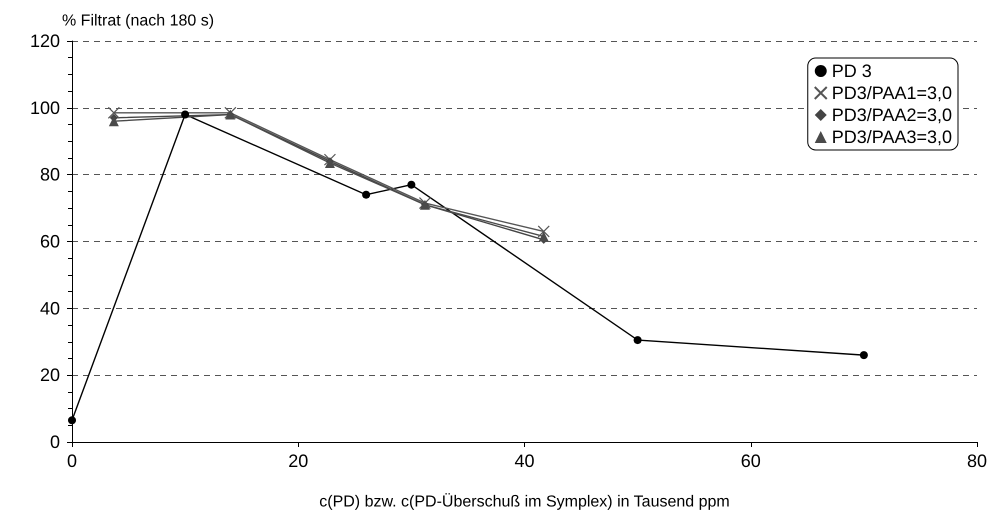 The image size is (994, 530). Describe the element at coordinates (50, 375) in the screenshot. I see `y-tick-label: 20` at that location.